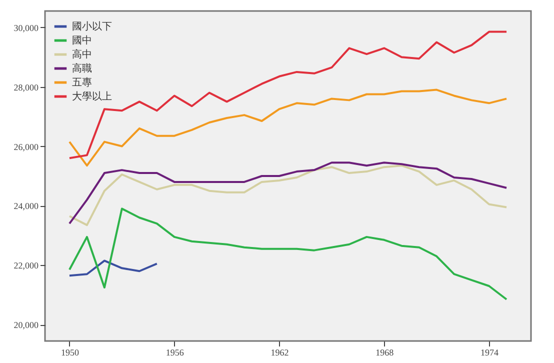  Describe the element at coordinates (385, 353) in the screenshot. I see `x-tick-label: 1968` at that location.